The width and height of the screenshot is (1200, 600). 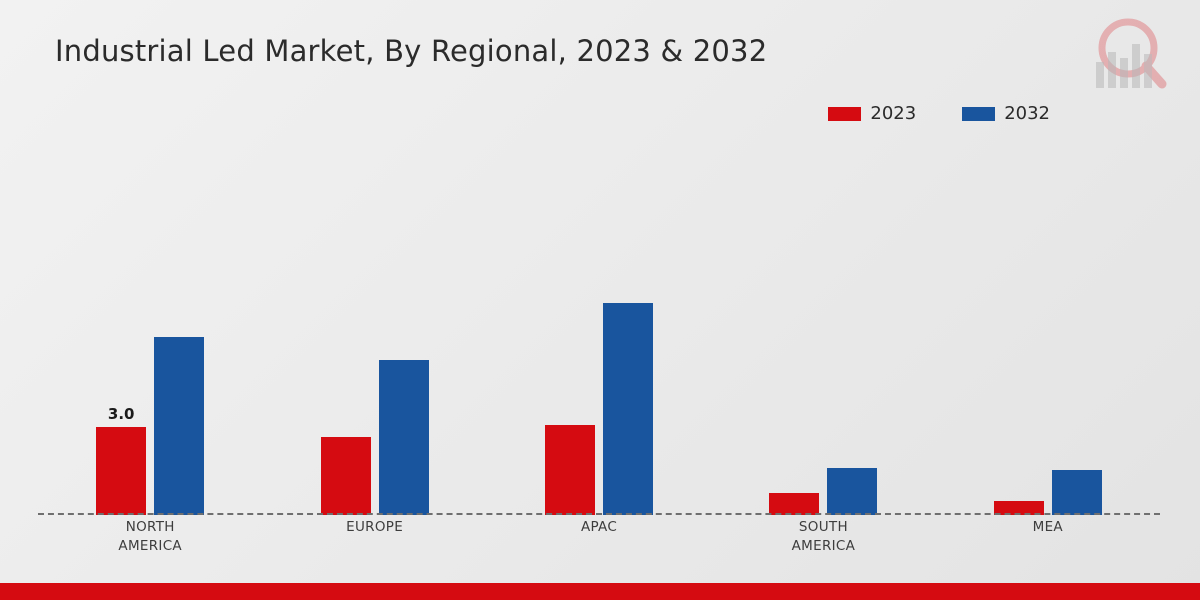 What do you see at coordinates (893, 113) in the screenshot?
I see `legend-label-2023: 2023` at bounding box center [893, 113].